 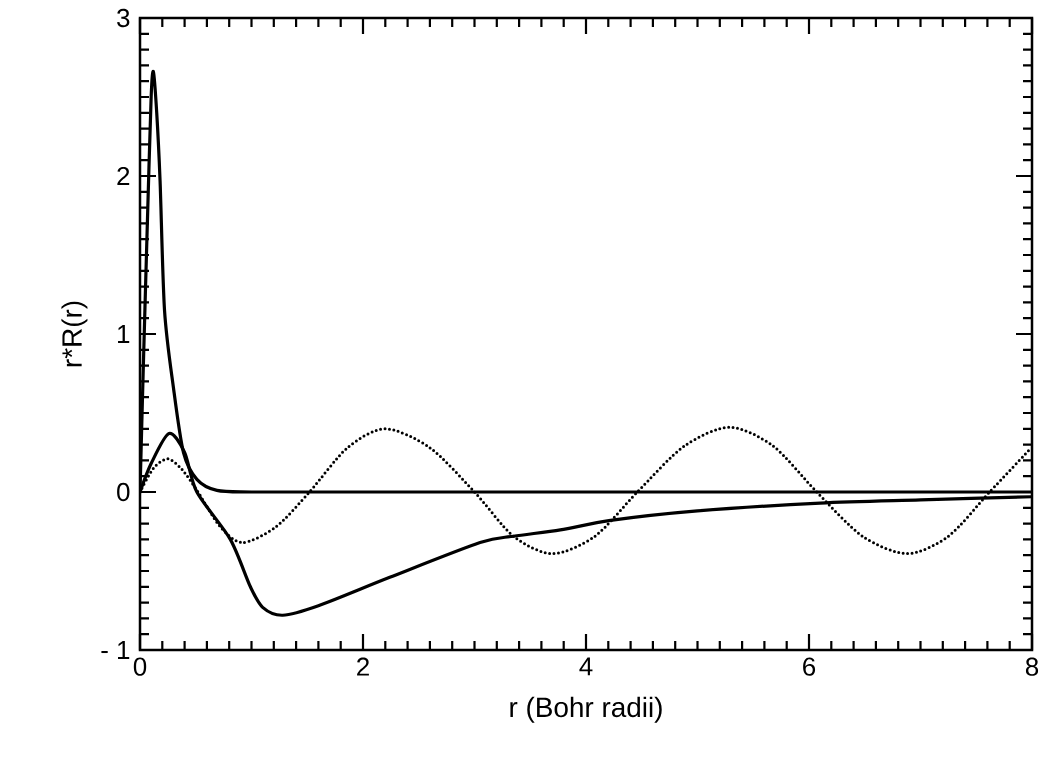 What do you see at coordinates (115, 650) in the screenshot?
I see `y-tick-label: - 1` at bounding box center [115, 650].